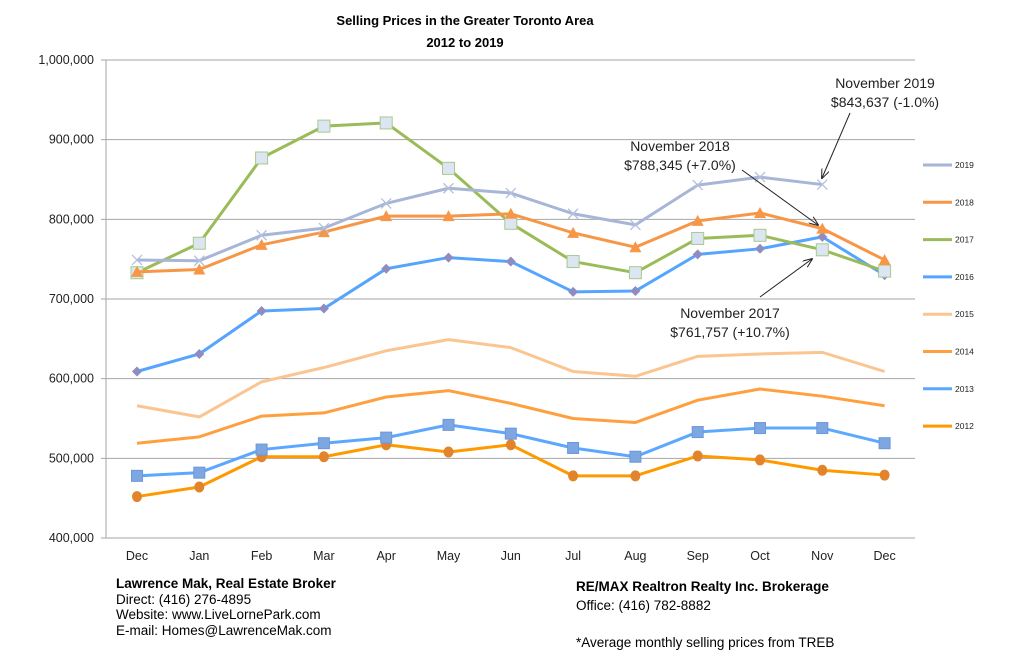 The image size is (1024, 660). I want to click on series-2019, so click(479, 219).